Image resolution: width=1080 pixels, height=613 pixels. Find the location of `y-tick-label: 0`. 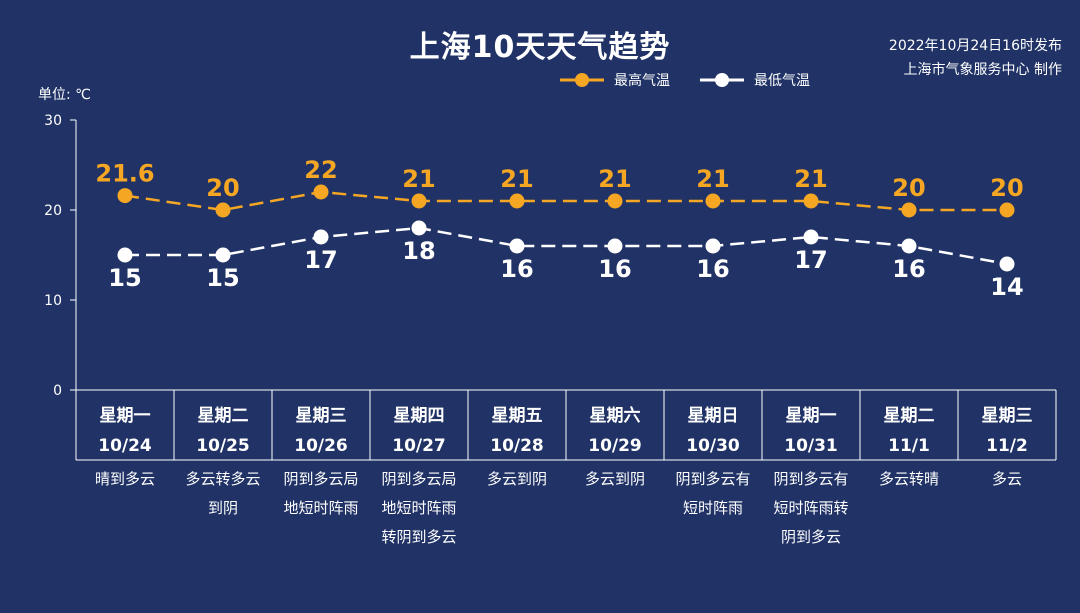

y-tick-label: 0 is located at coordinates (57, 391).